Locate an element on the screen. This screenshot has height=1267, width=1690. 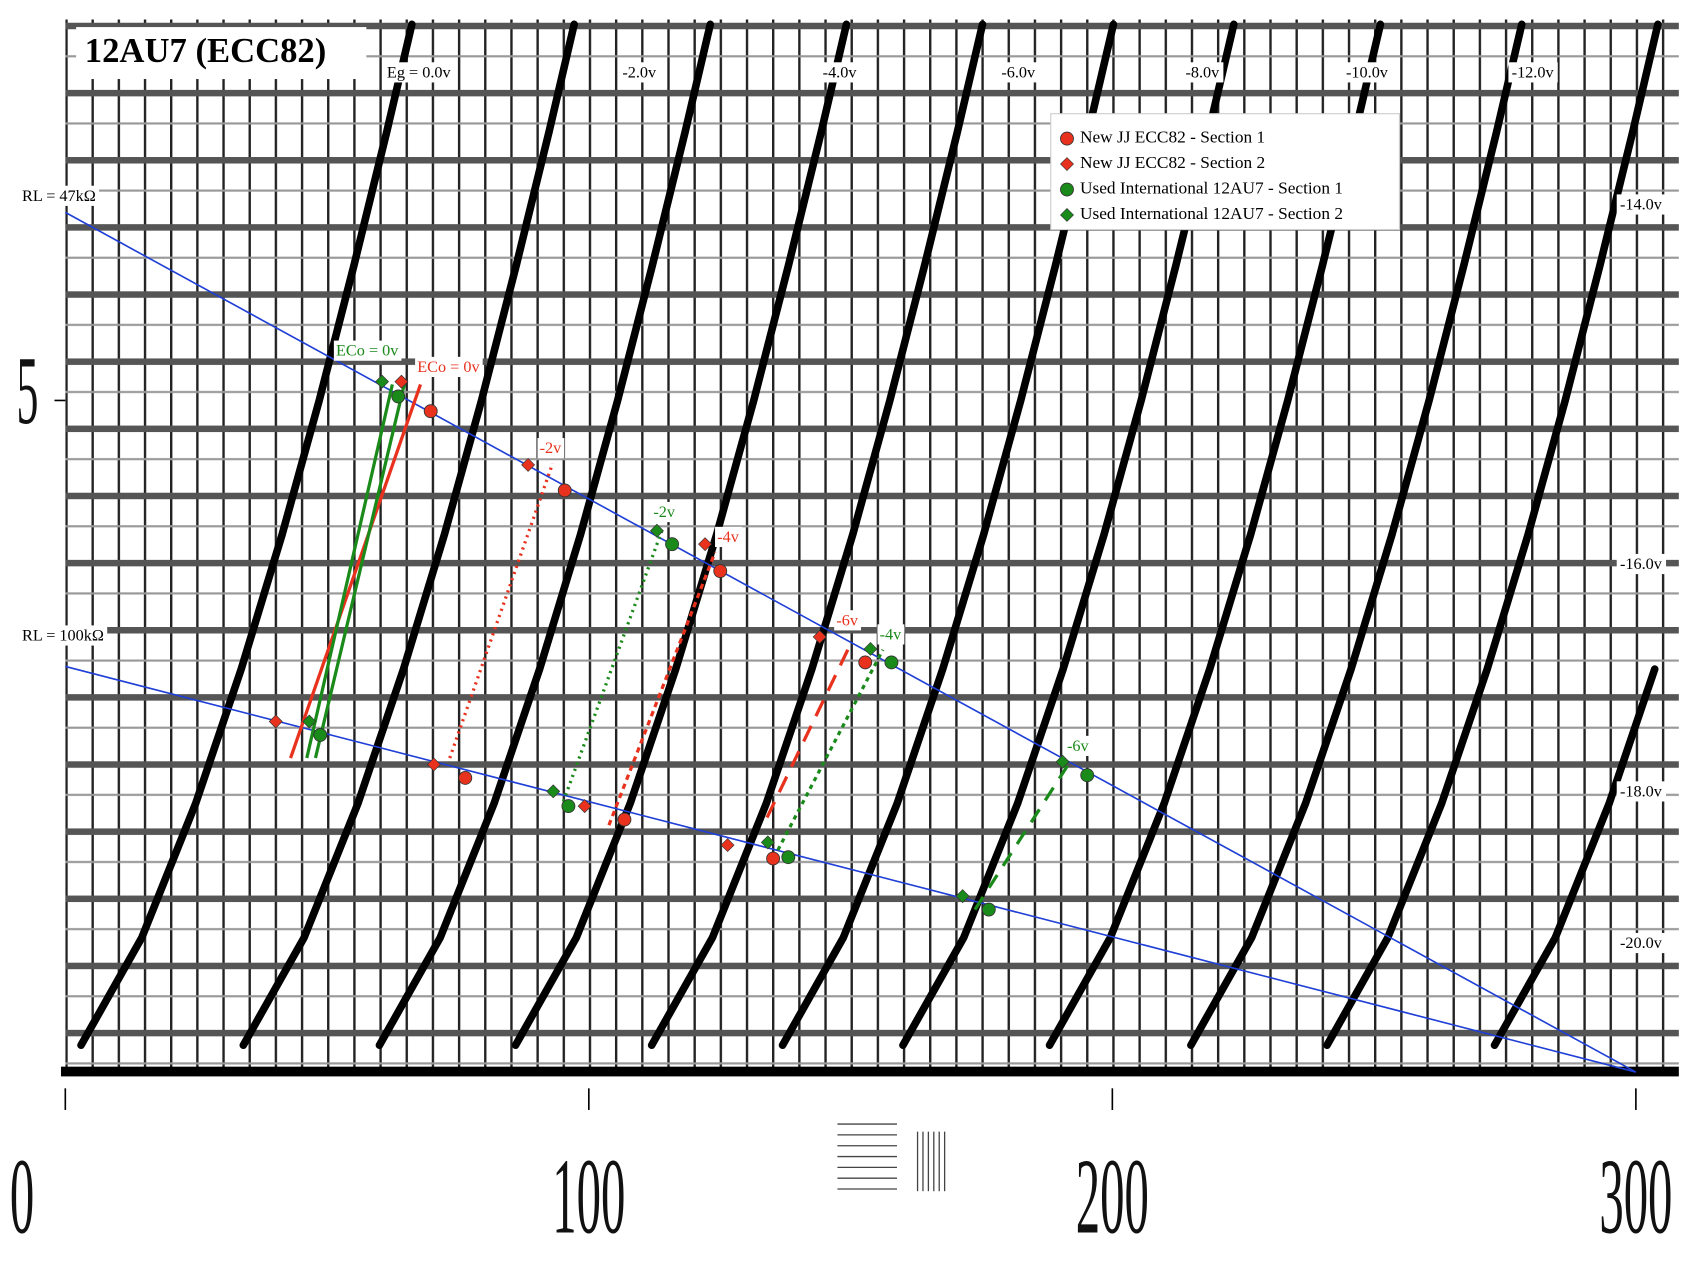
x-tick-label: 0 is located at coordinates (22, 1197).